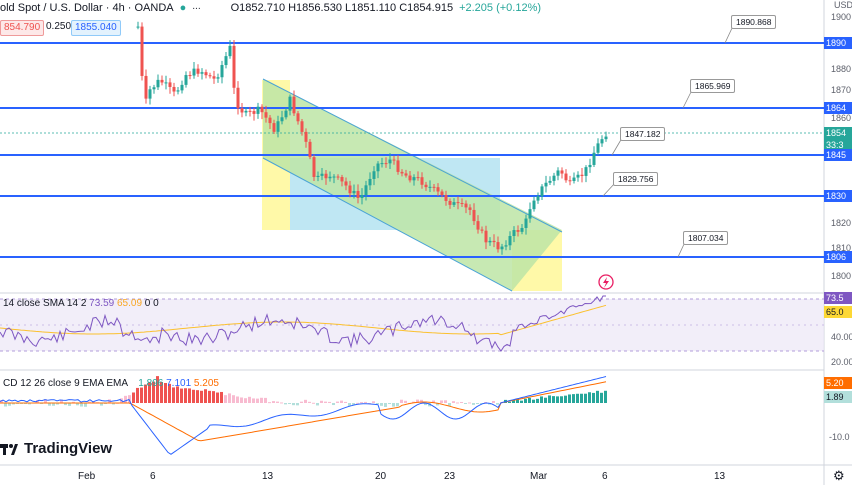  Describe the element at coordinates (606, 282) in the screenshot. I see `lightning-icon` at that location.